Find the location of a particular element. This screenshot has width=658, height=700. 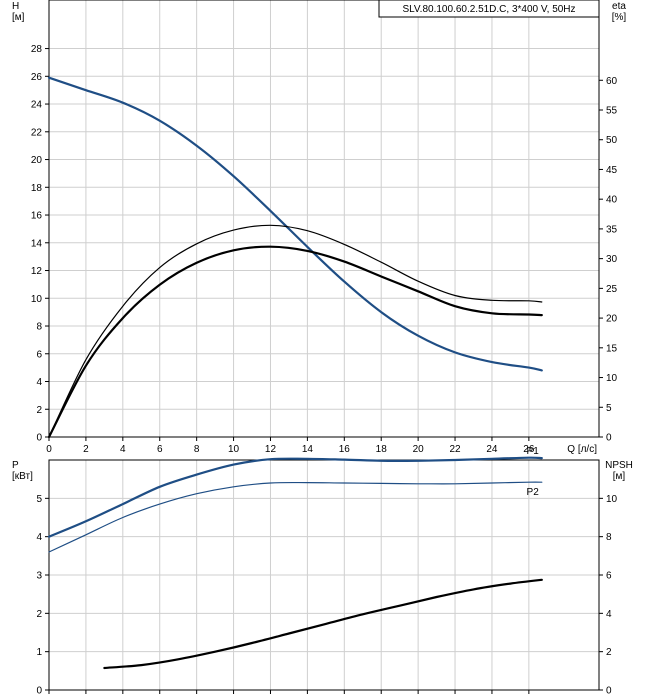

ytick-label-0-14: 28 is located at coordinates (37, 49).